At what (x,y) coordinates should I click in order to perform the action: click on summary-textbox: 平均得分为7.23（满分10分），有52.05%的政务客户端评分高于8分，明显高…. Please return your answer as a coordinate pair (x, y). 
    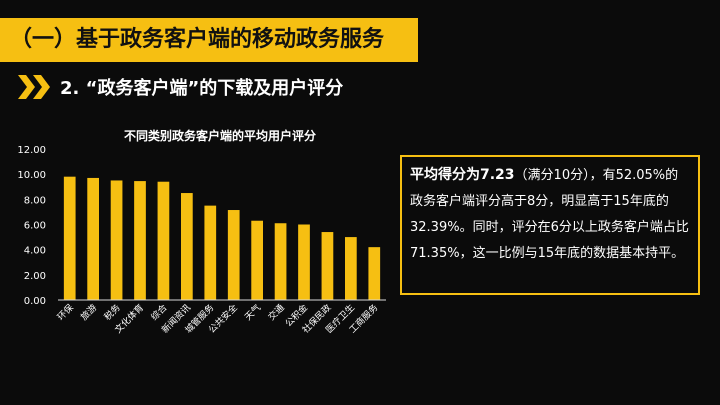
    Looking at the image, I should click on (550, 225).